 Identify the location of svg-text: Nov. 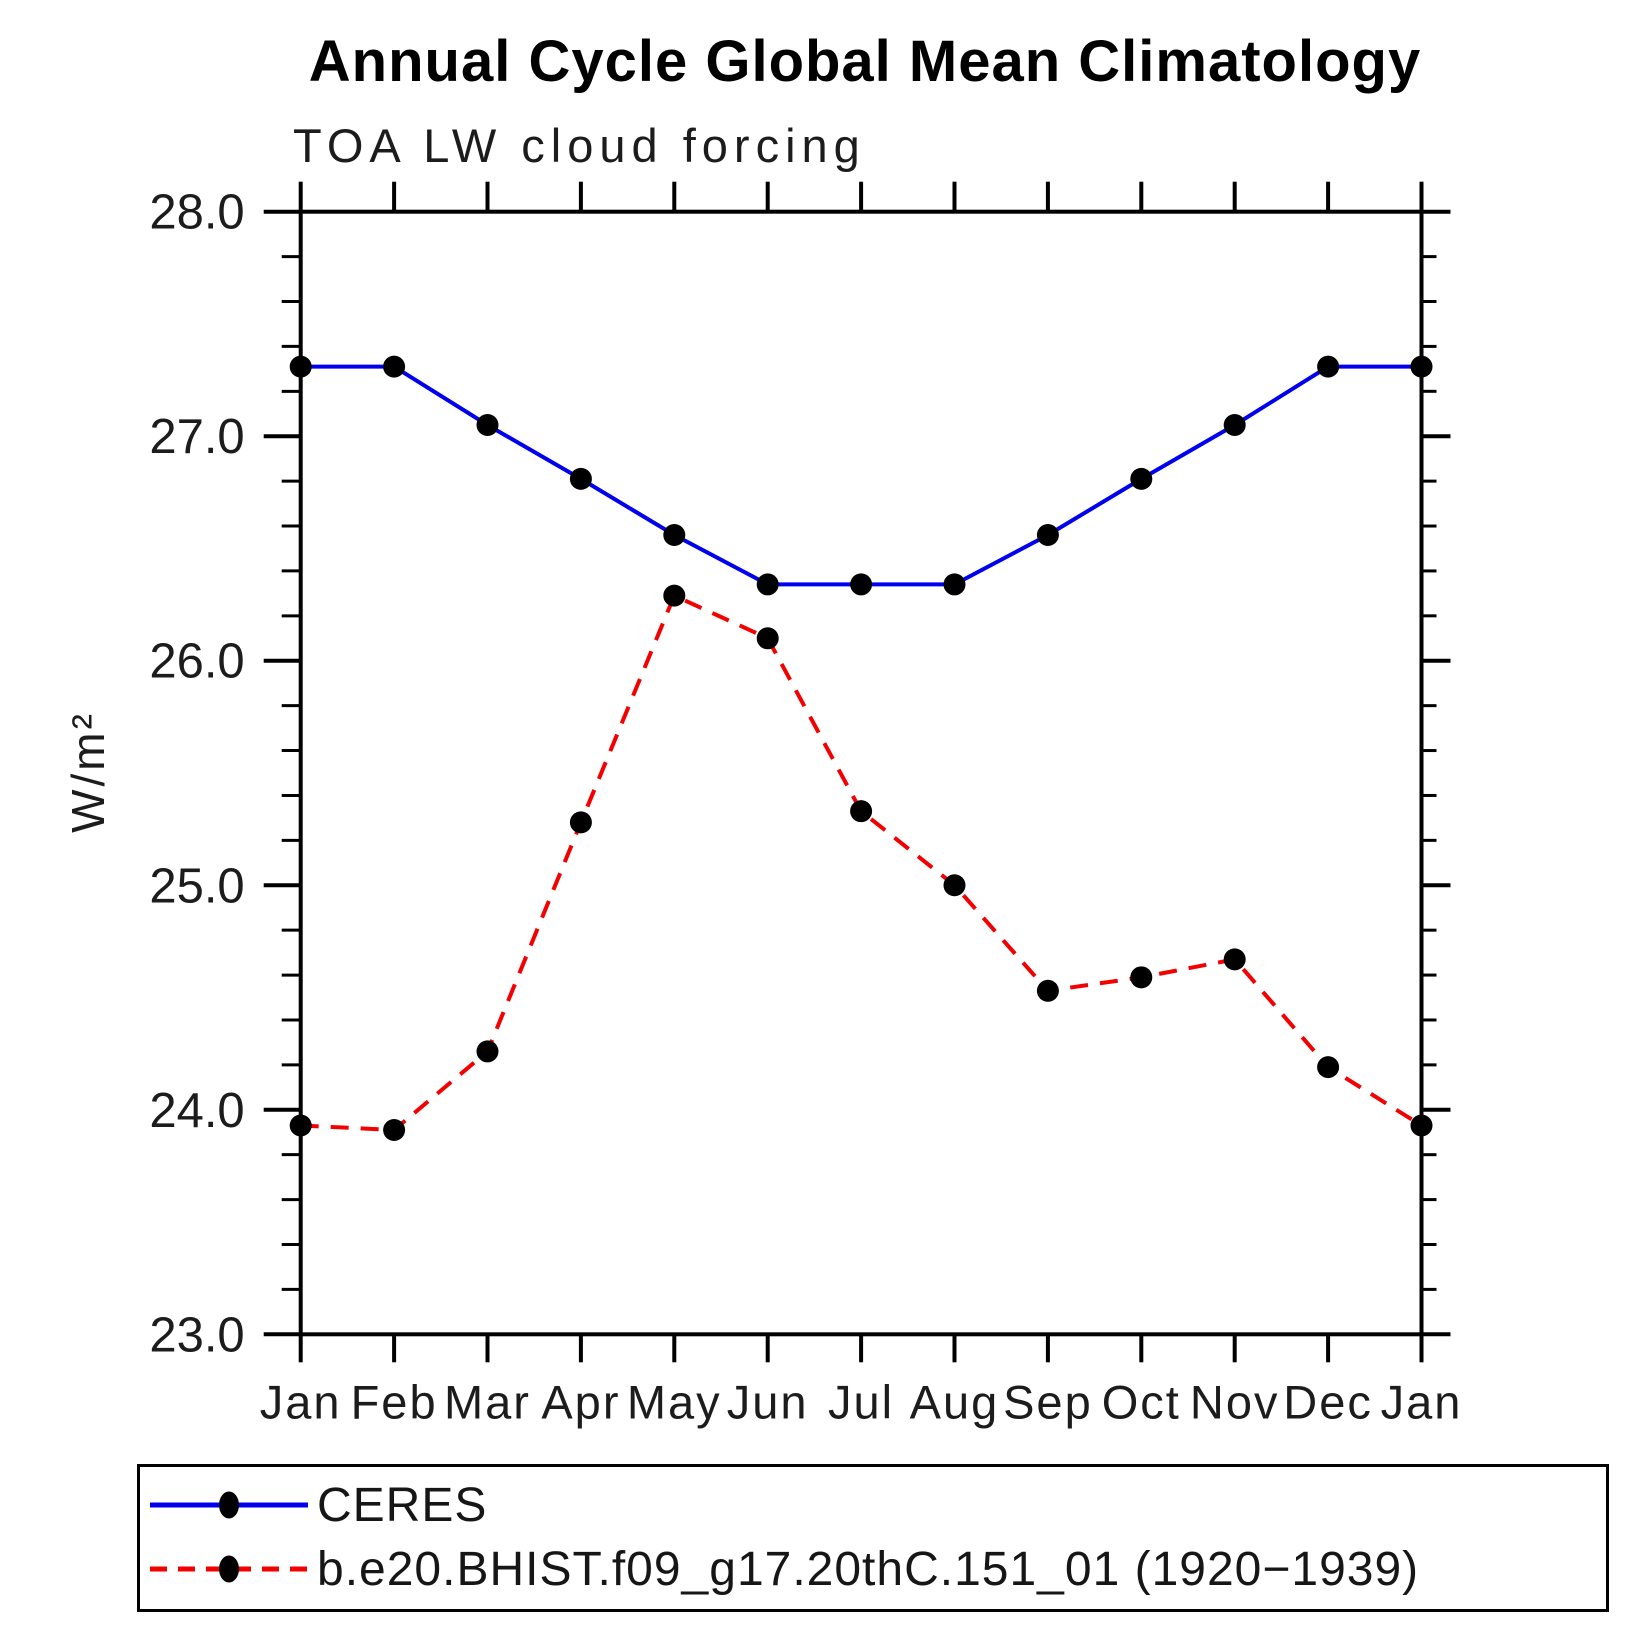
(1235, 1401).